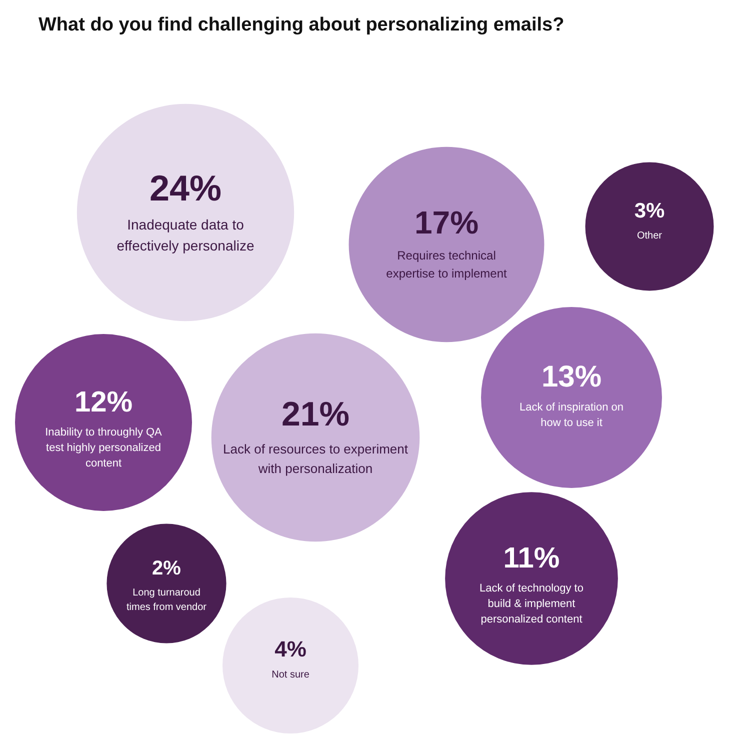  Describe the element at coordinates (167, 569) in the screenshot. I see `data-label: 2%` at that location.